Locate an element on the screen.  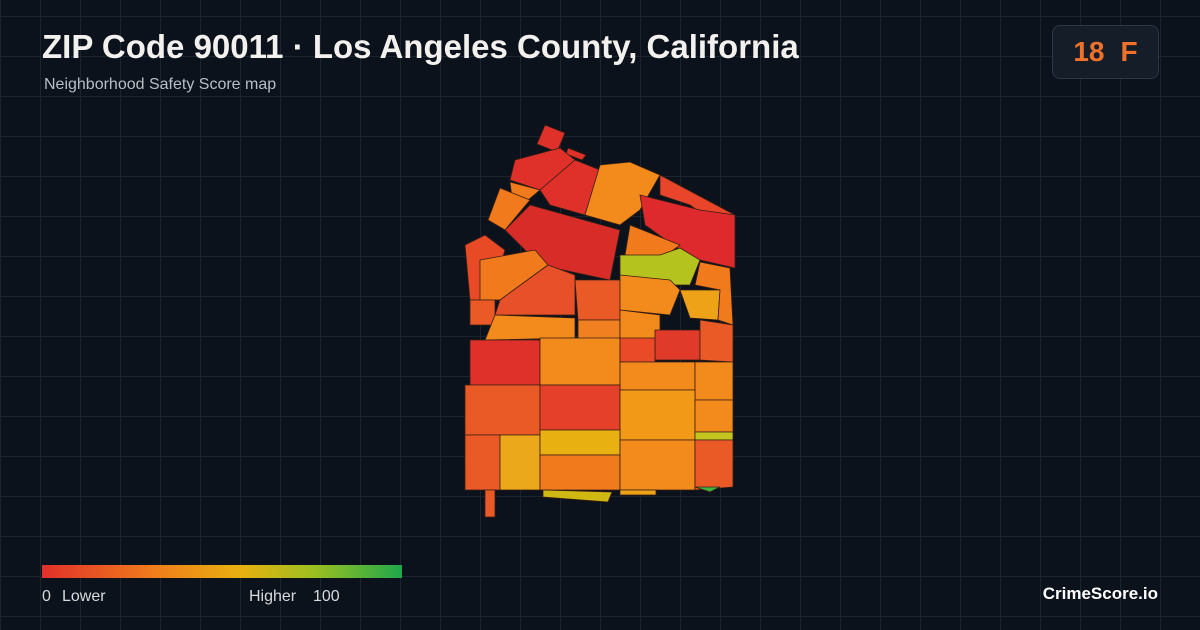
score-grade: F is located at coordinates (1129, 51).